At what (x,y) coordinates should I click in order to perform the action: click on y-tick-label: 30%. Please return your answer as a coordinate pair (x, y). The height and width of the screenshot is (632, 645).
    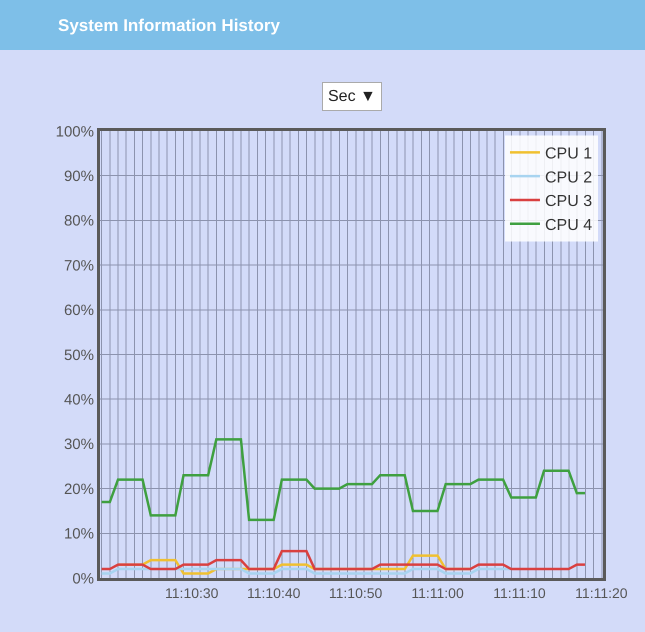
    Looking at the image, I should click on (79, 445).